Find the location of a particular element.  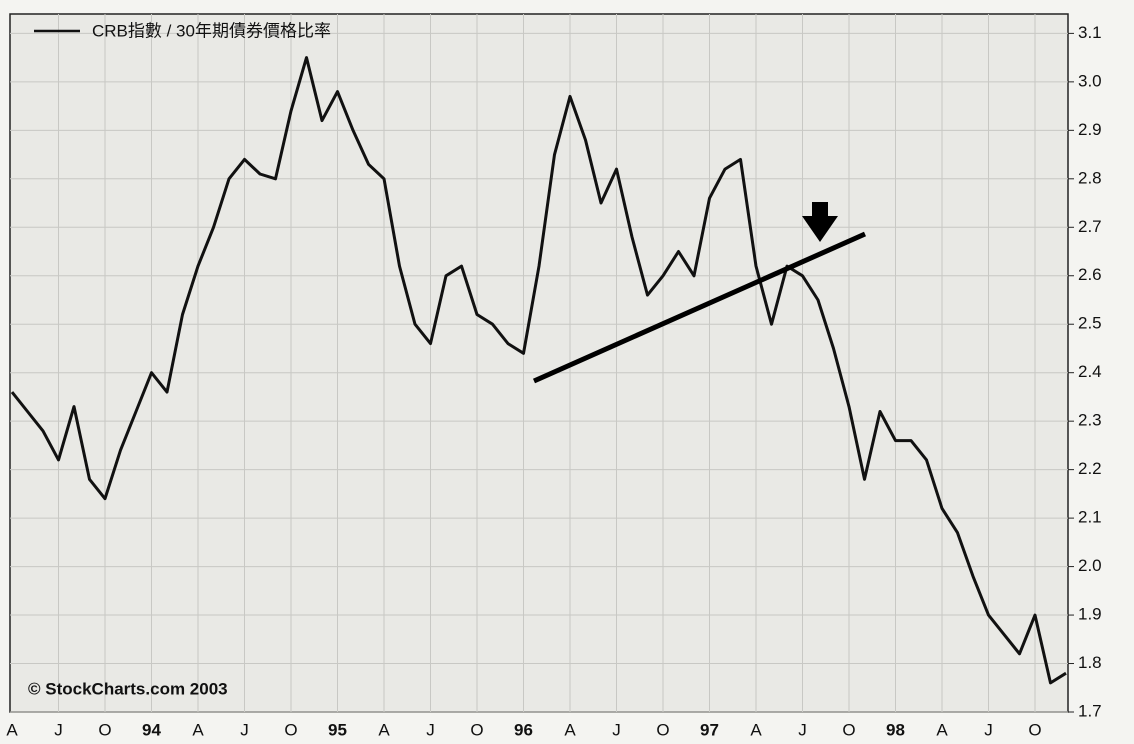

y-tick-label: 1.8 is located at coordinates (1090, 662).